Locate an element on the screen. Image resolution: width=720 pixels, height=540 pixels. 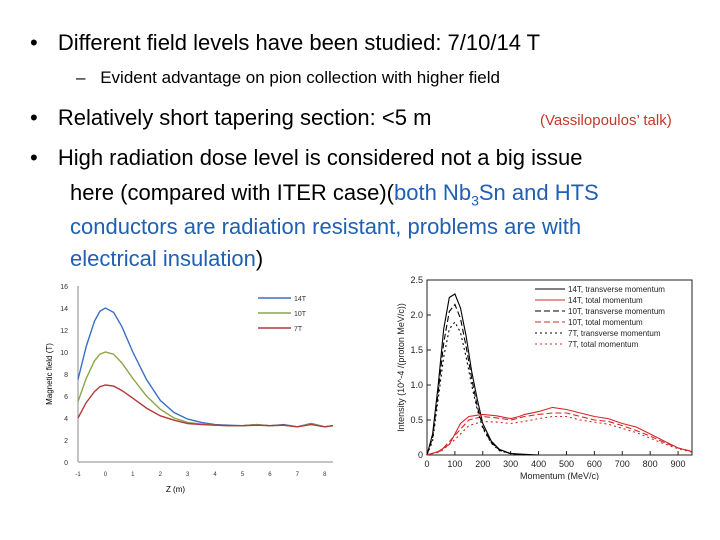
close-paren: ) is located at coordinates (259, 258).